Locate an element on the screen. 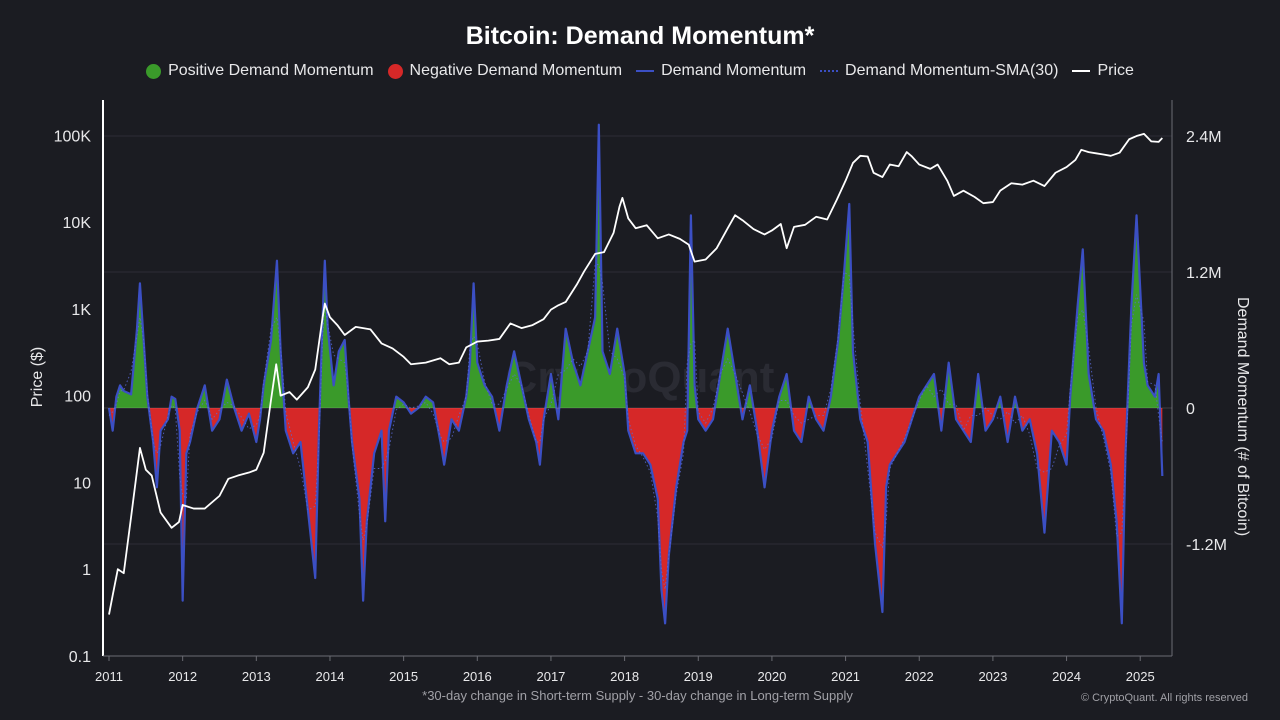 Image resolution: width=1280 pixels, height=720 pixels. y-right-tick-label: 1.2M is located at coordinates (1204, 273).